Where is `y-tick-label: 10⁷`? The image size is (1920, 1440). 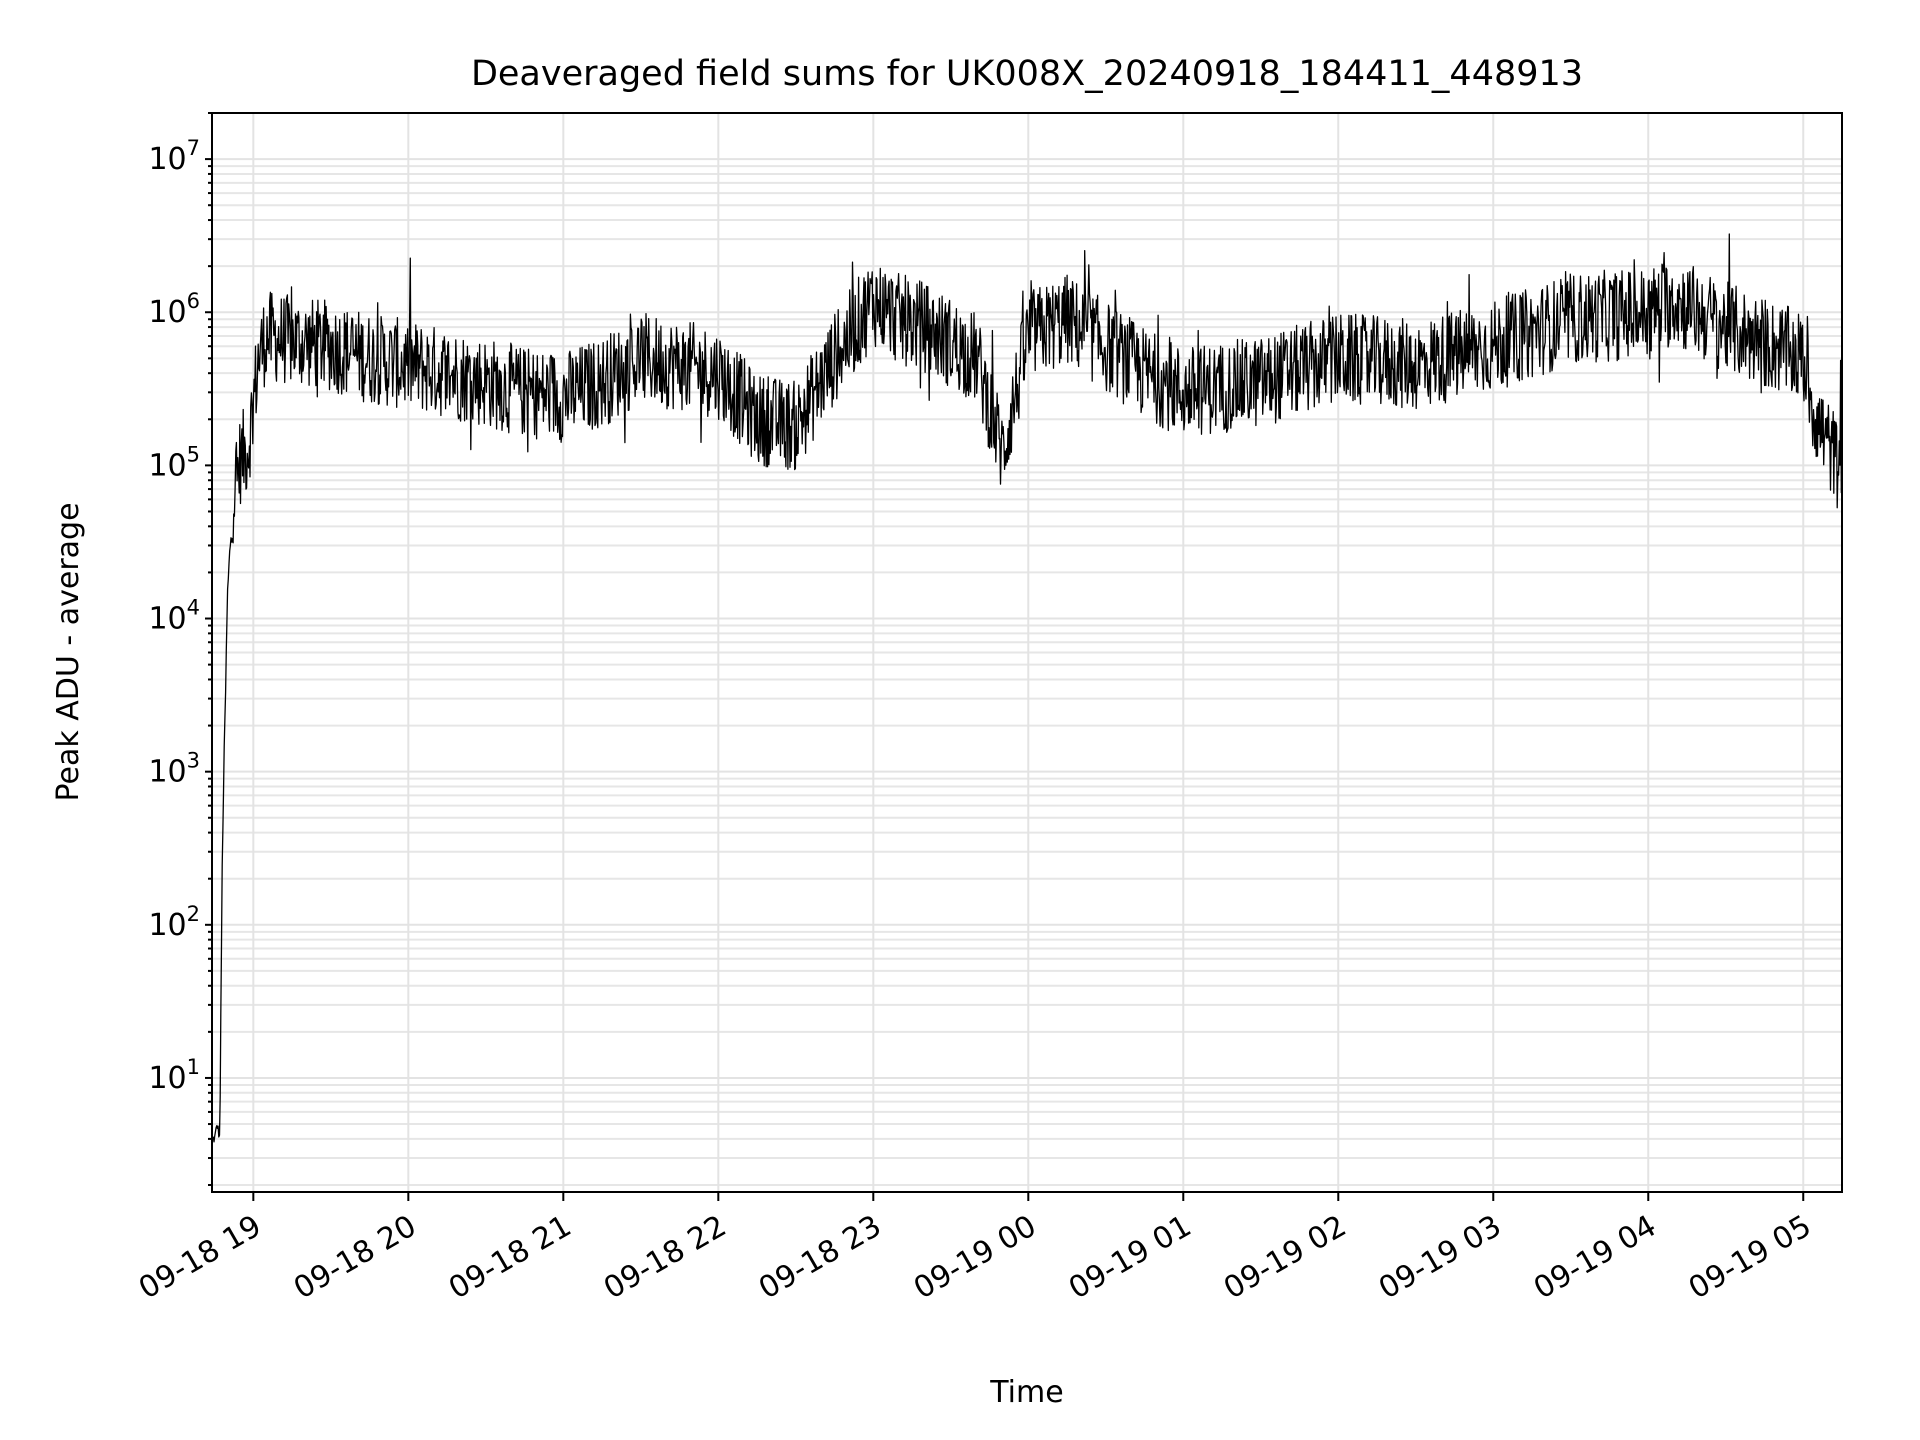
y-tick-label: 10⁷ is located at coordinates (174, 156).